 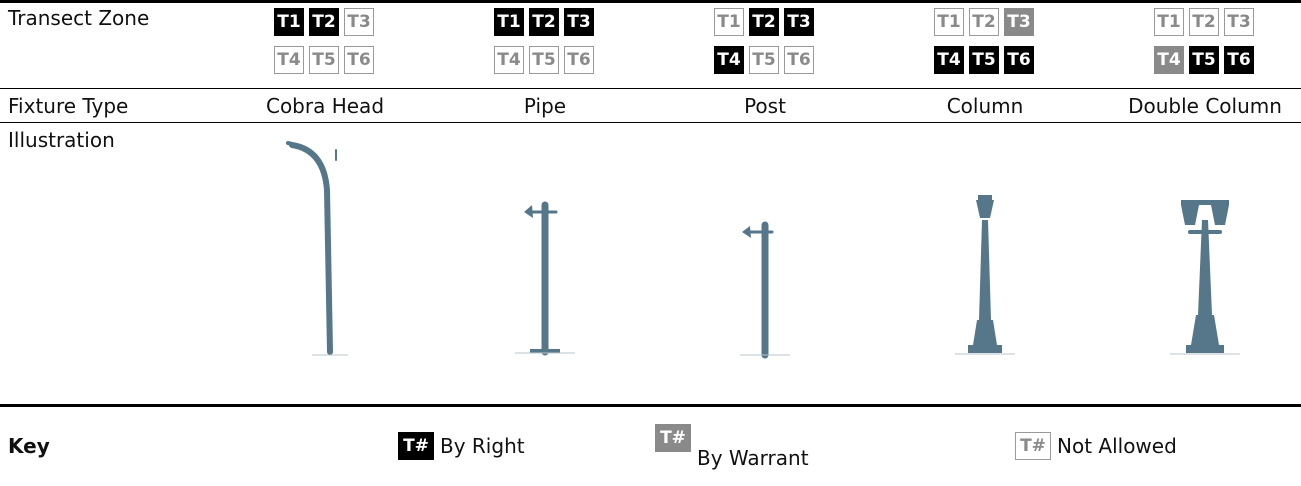 I want to click on top-rule, so click(x=650, y=1).